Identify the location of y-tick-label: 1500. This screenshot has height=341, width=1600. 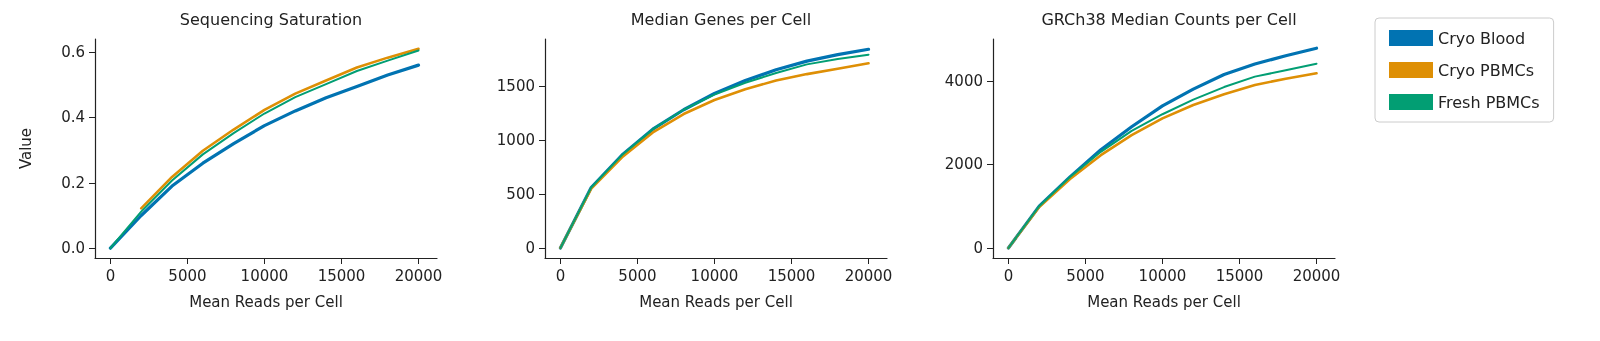
(515, 85).